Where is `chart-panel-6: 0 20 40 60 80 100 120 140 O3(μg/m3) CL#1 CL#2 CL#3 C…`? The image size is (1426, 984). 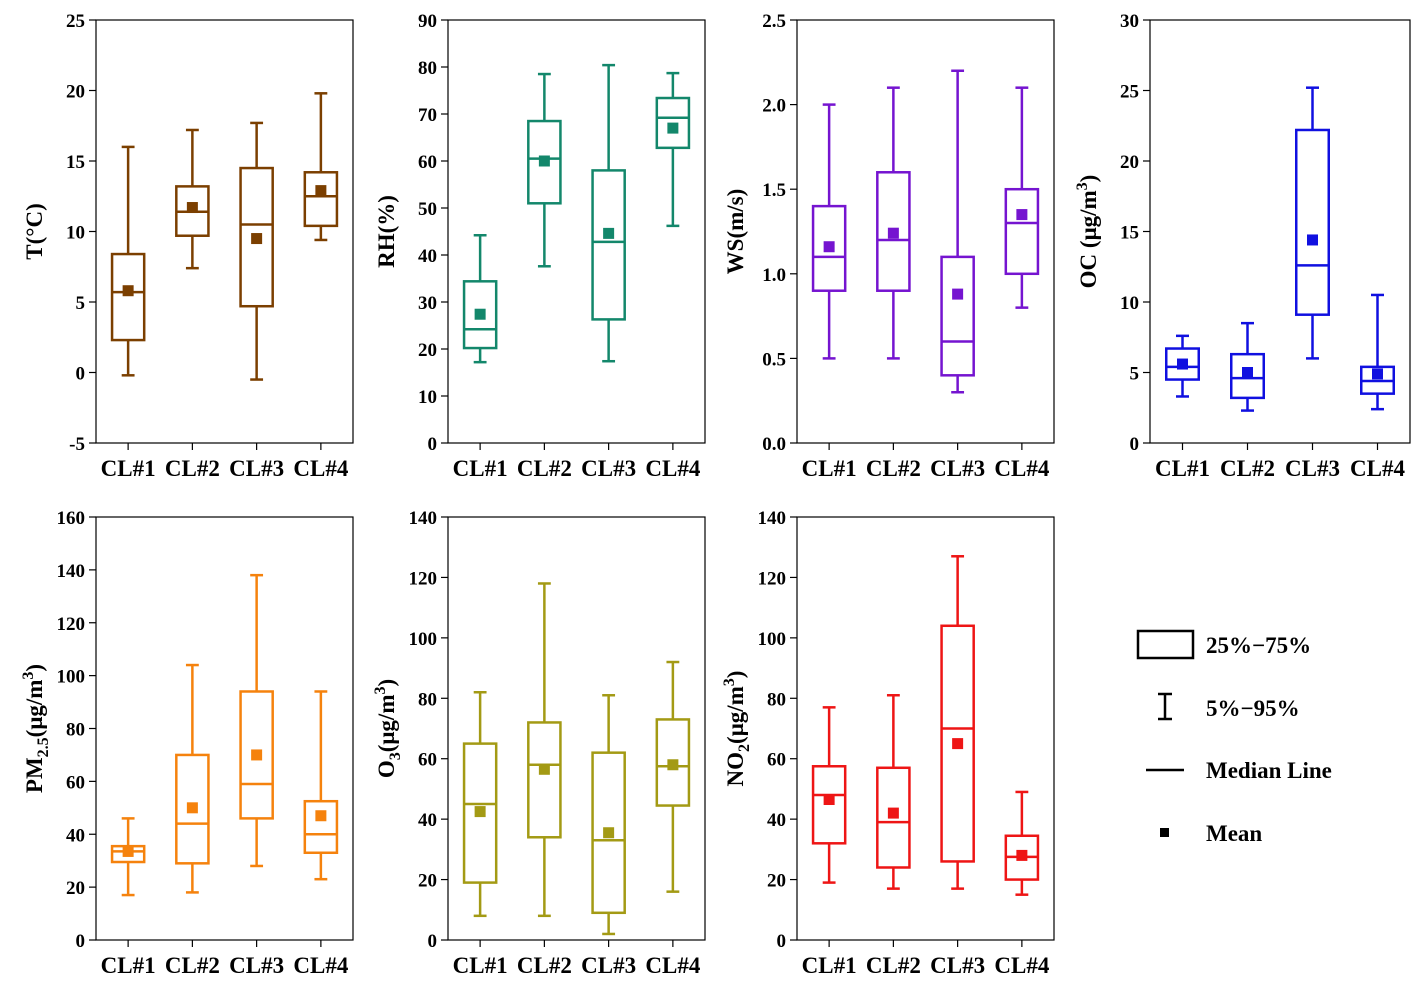 chart-panel-6: 0 20 40 60 80 100 120 140 O3(μg/m3) CL#1 CL#2 CL#3 C… is located at coordinates (539, 743).